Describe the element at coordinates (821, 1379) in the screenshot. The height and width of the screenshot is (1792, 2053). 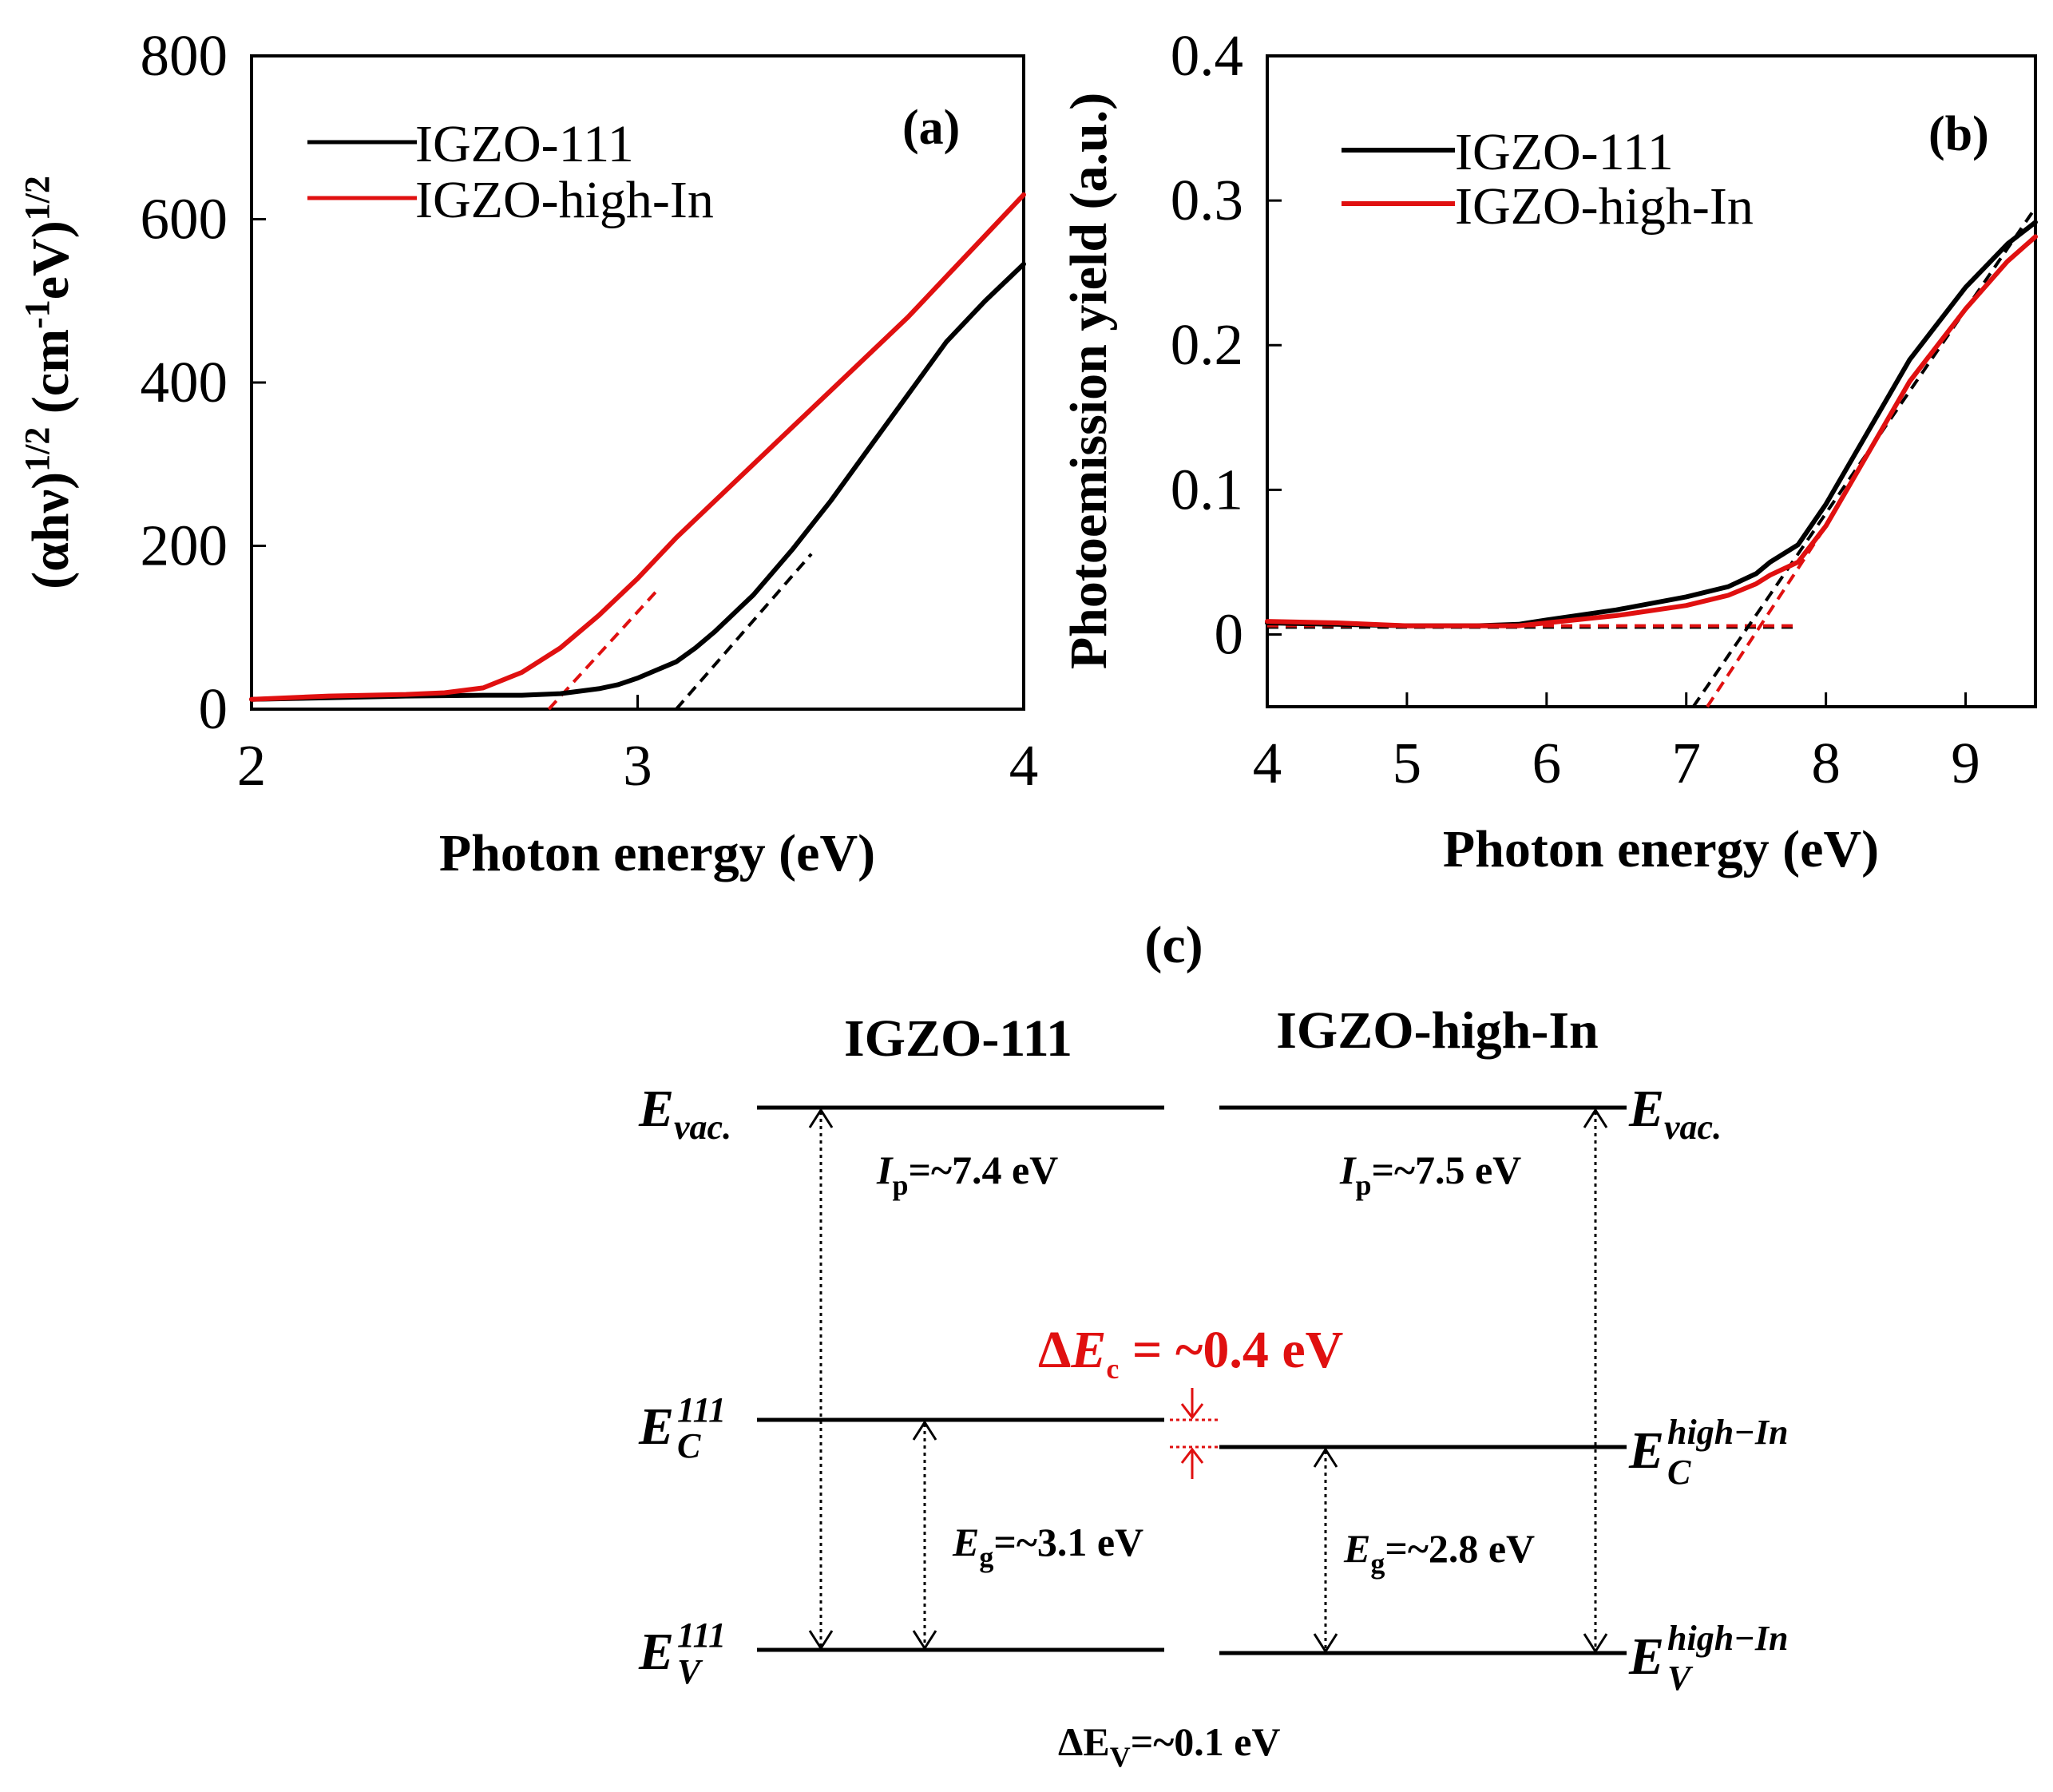
I see `ip-left-arrow` at that location.